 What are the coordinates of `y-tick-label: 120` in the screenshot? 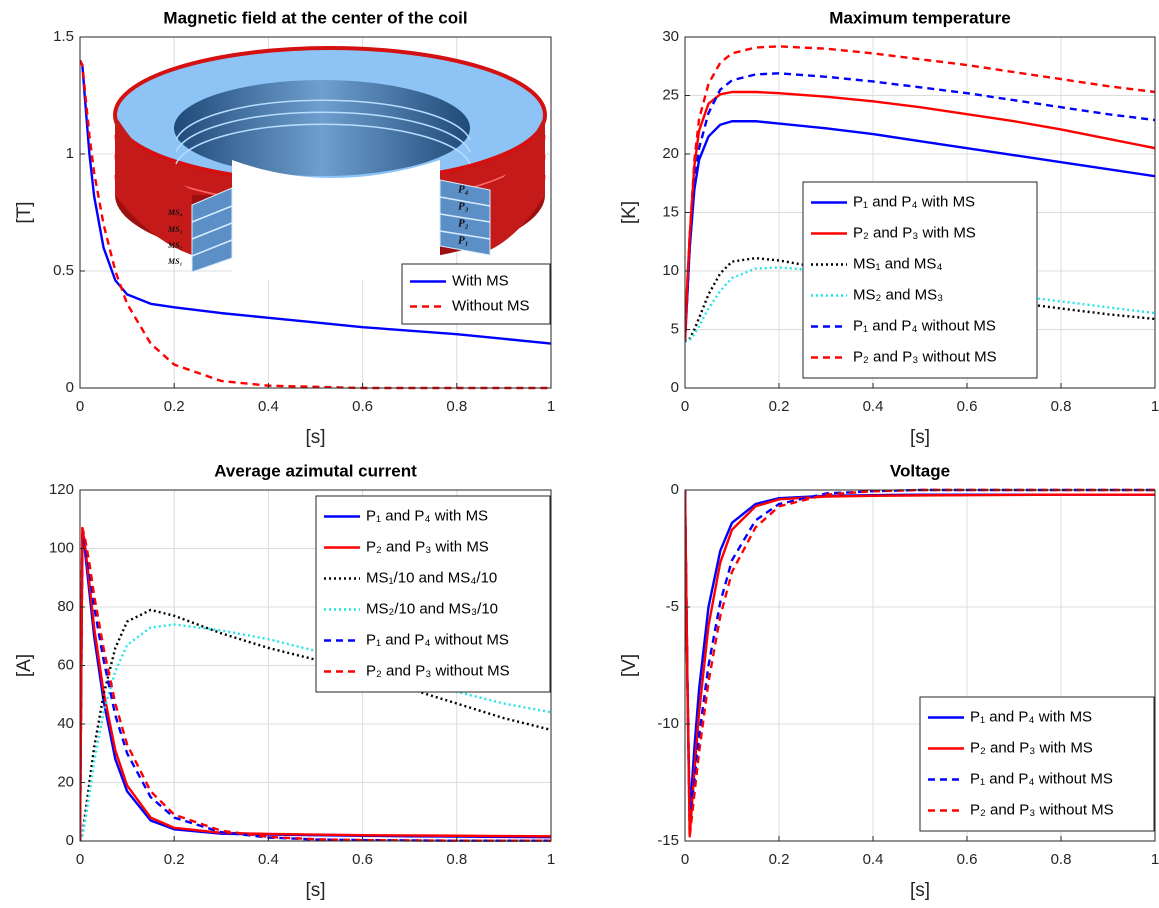 It's located at (61, 489).